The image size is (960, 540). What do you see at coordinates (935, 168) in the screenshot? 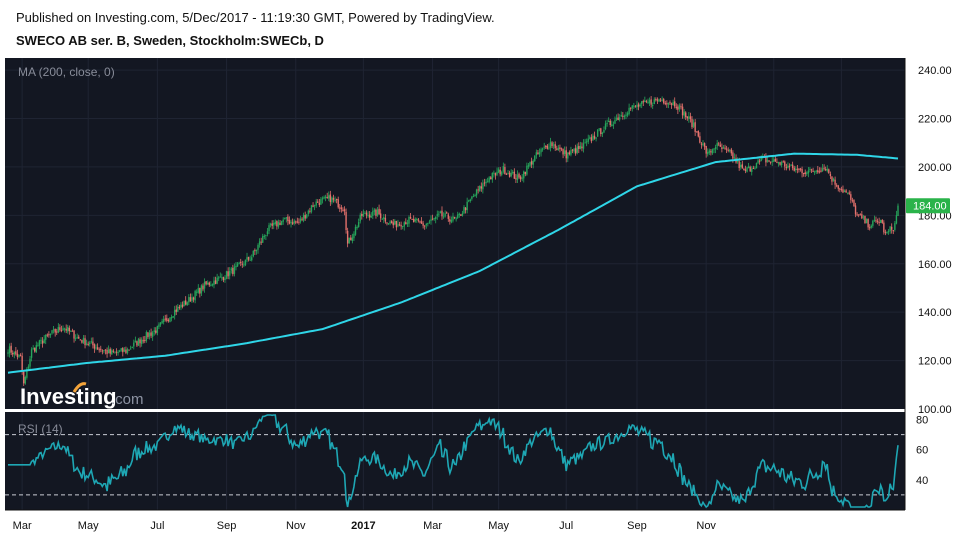
I see `price-tick-label: 200.00` at bounding box center [935, 168].